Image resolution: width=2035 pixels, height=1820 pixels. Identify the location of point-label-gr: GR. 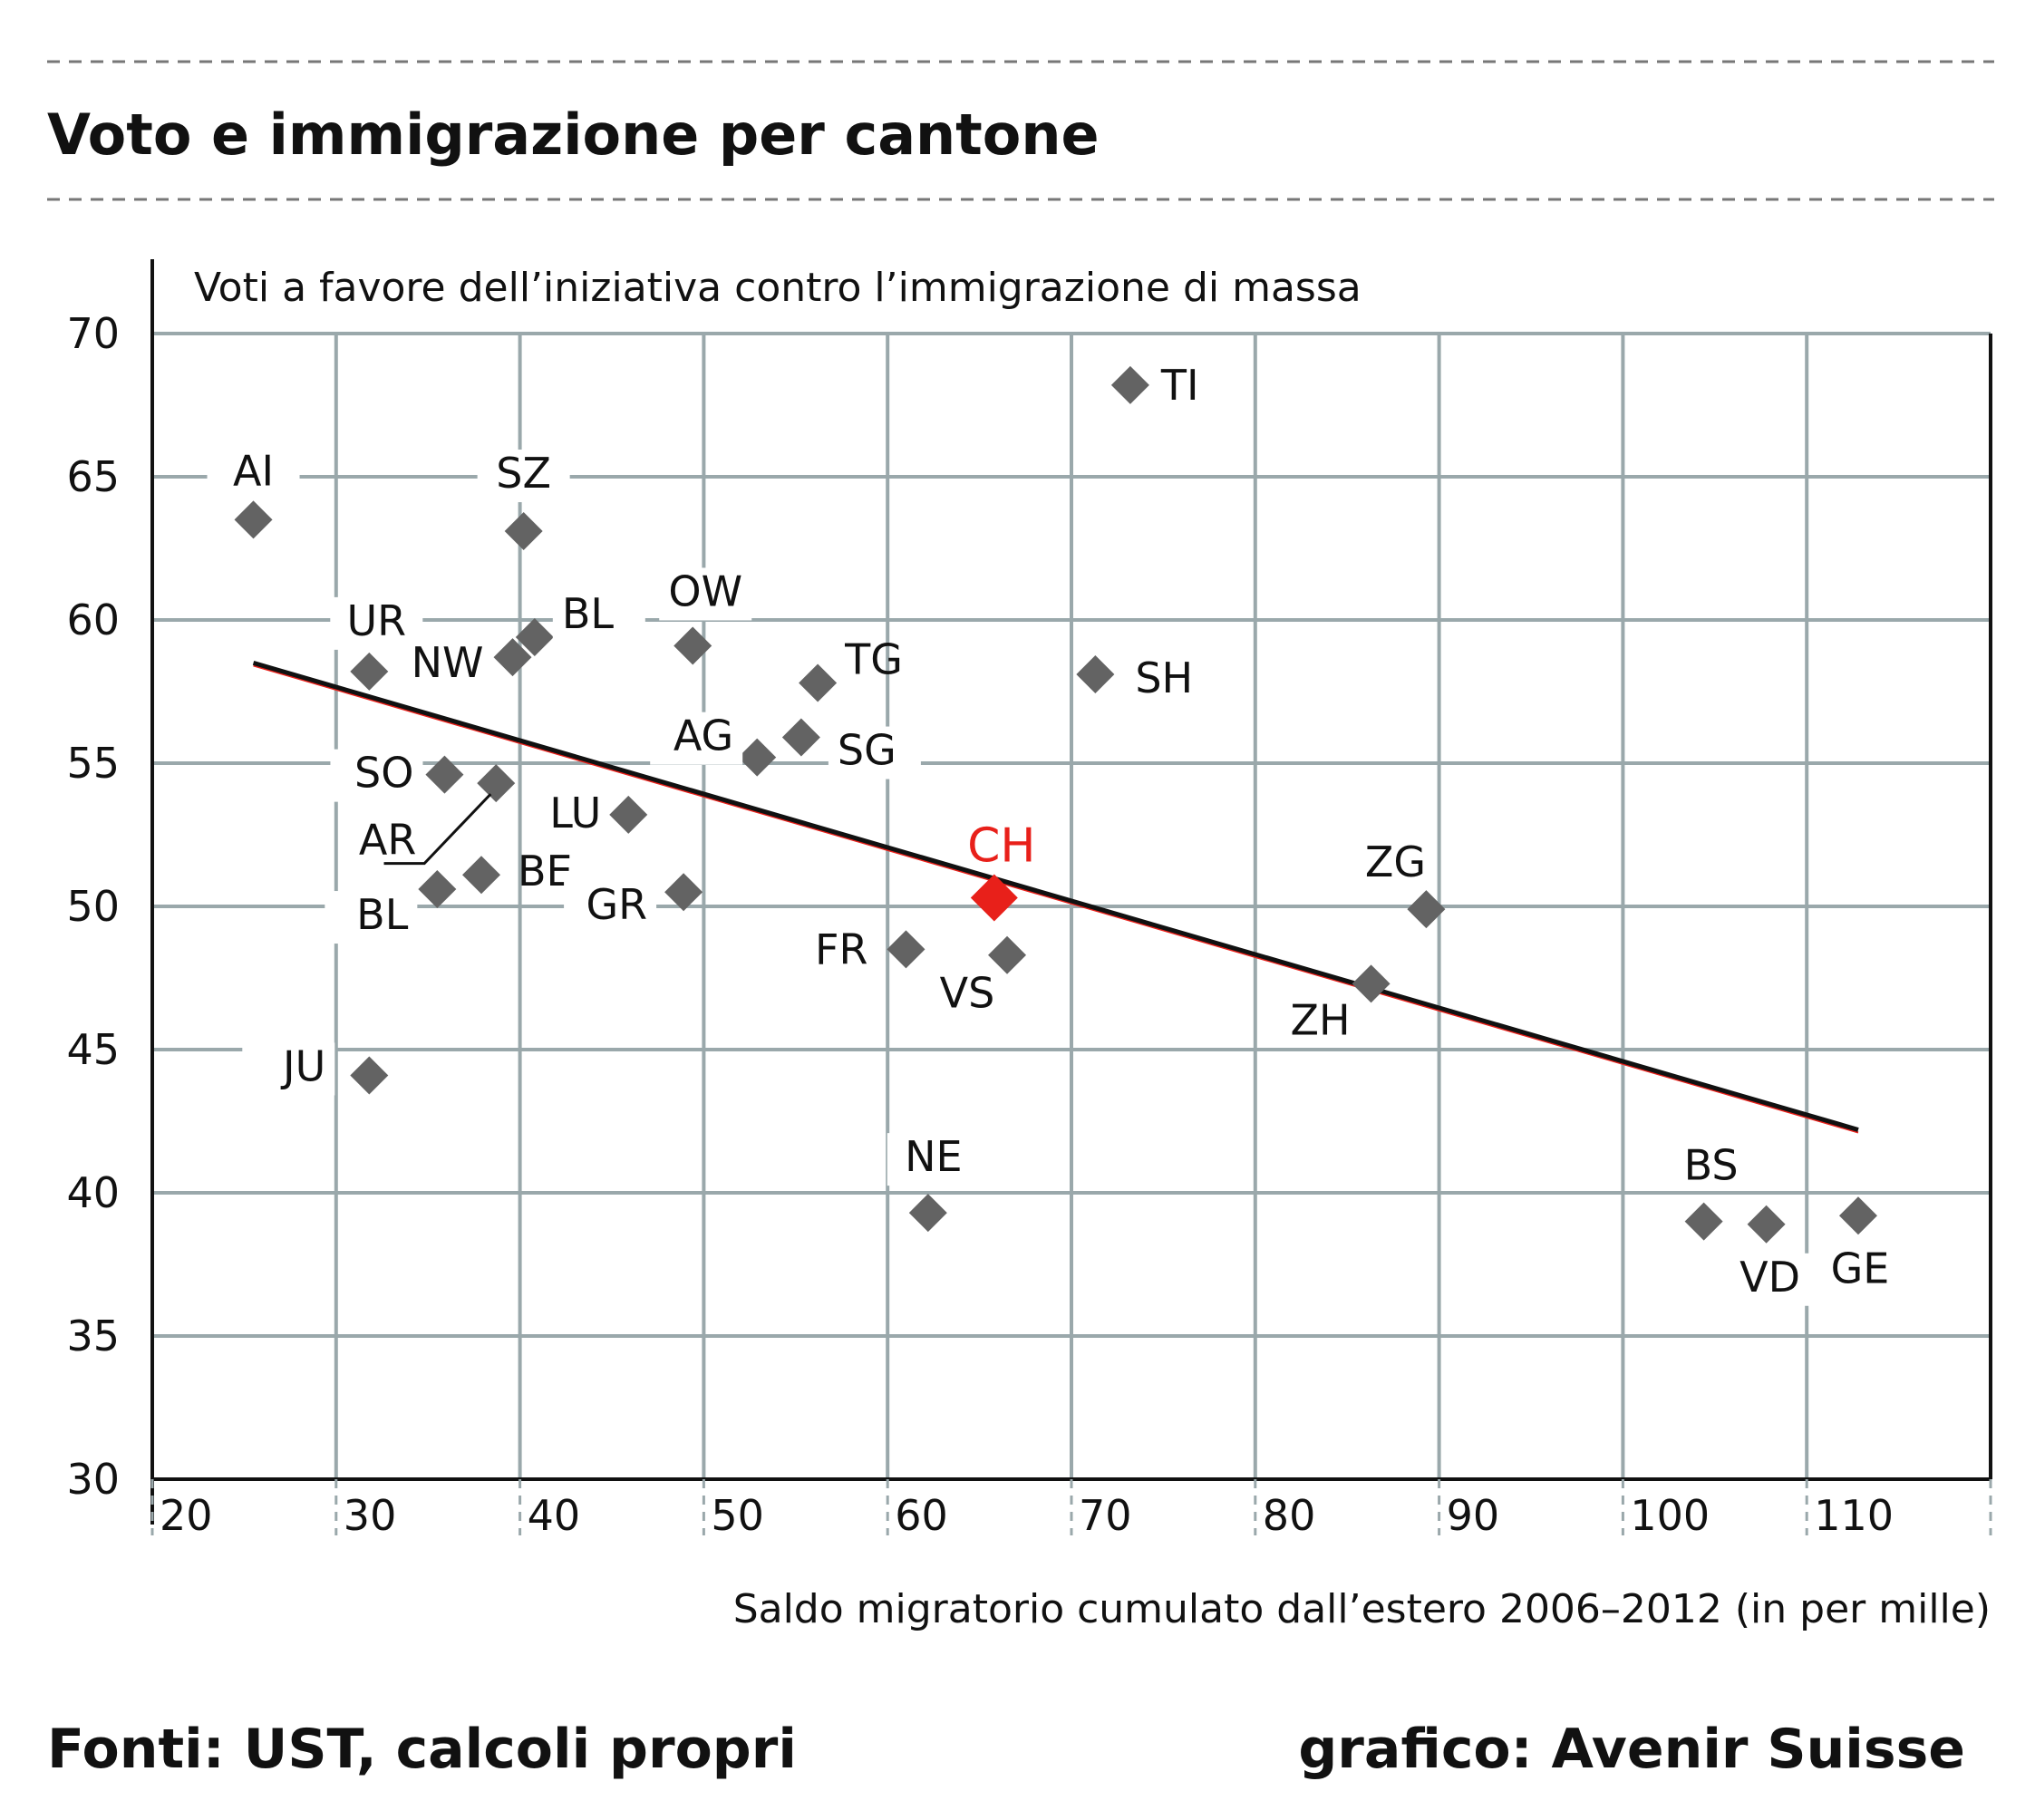
(616, 904).